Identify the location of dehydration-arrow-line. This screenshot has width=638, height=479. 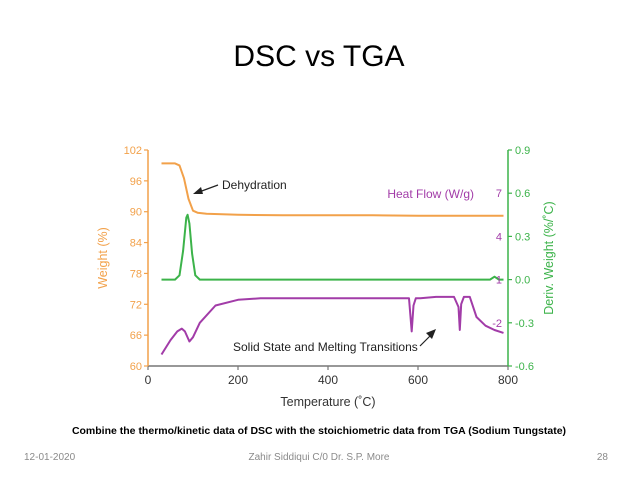
(208, 188).